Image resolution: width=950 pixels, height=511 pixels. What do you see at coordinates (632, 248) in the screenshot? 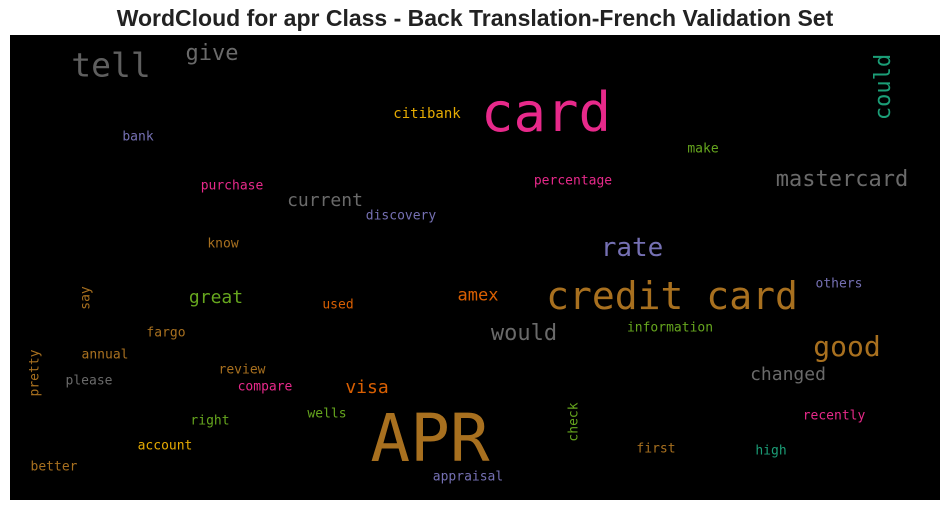
I see `word-rate: rate` at bounding box center [632, 248].